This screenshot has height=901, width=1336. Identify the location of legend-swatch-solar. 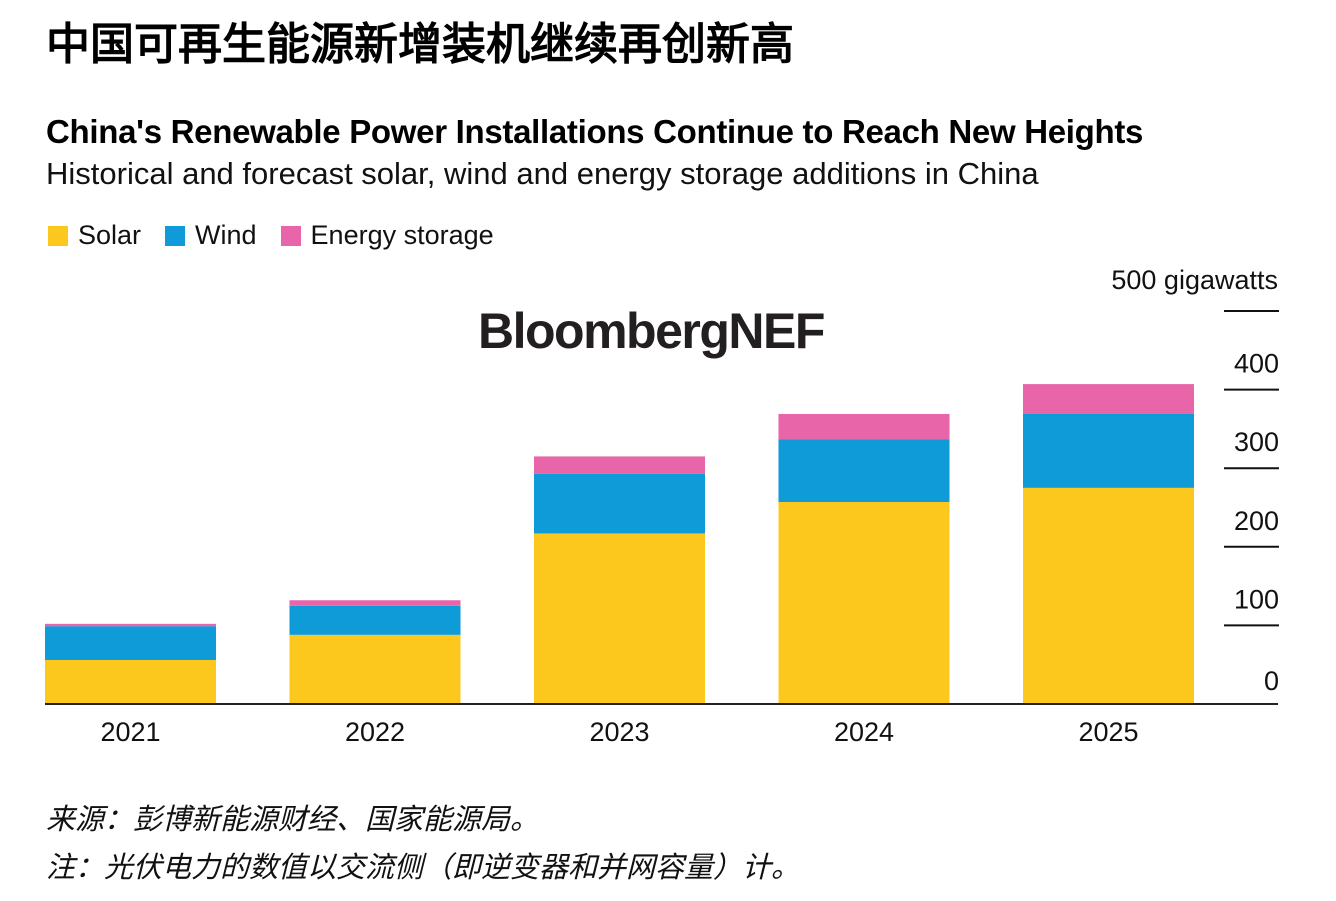
(58, 235).